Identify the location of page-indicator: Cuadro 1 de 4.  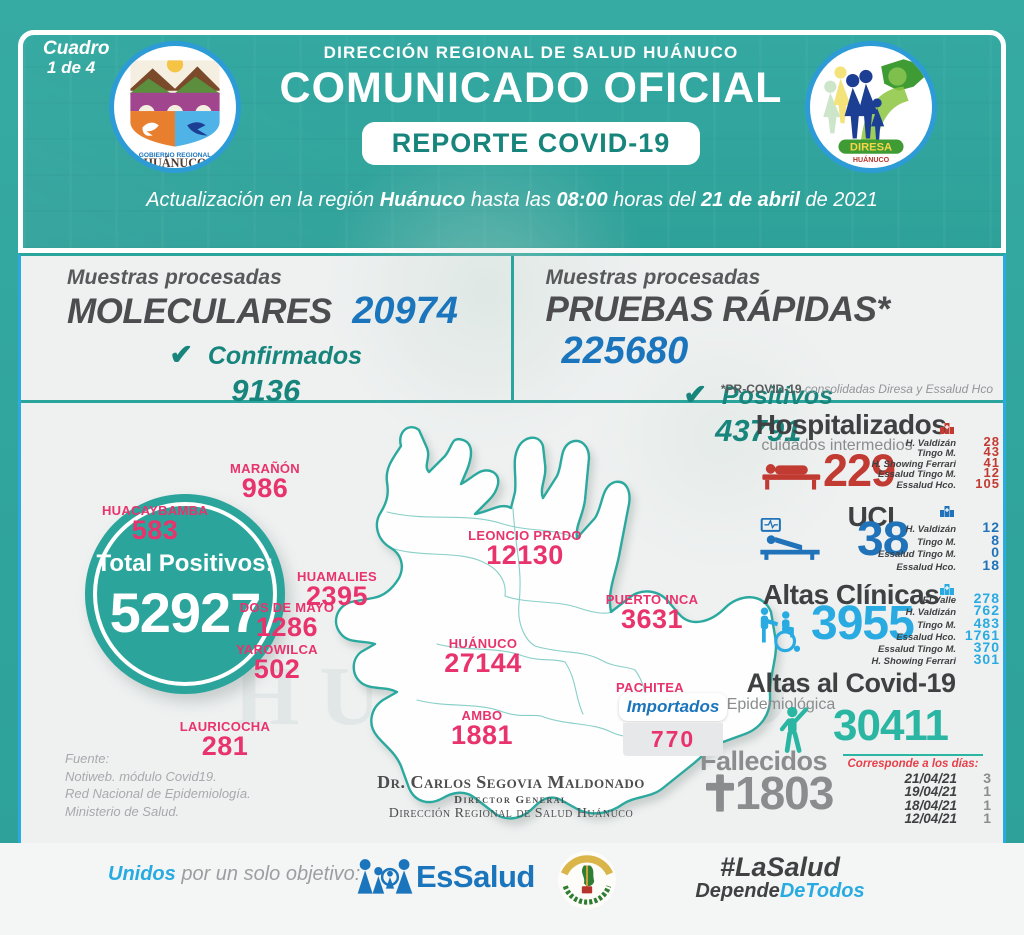
(76, 58).